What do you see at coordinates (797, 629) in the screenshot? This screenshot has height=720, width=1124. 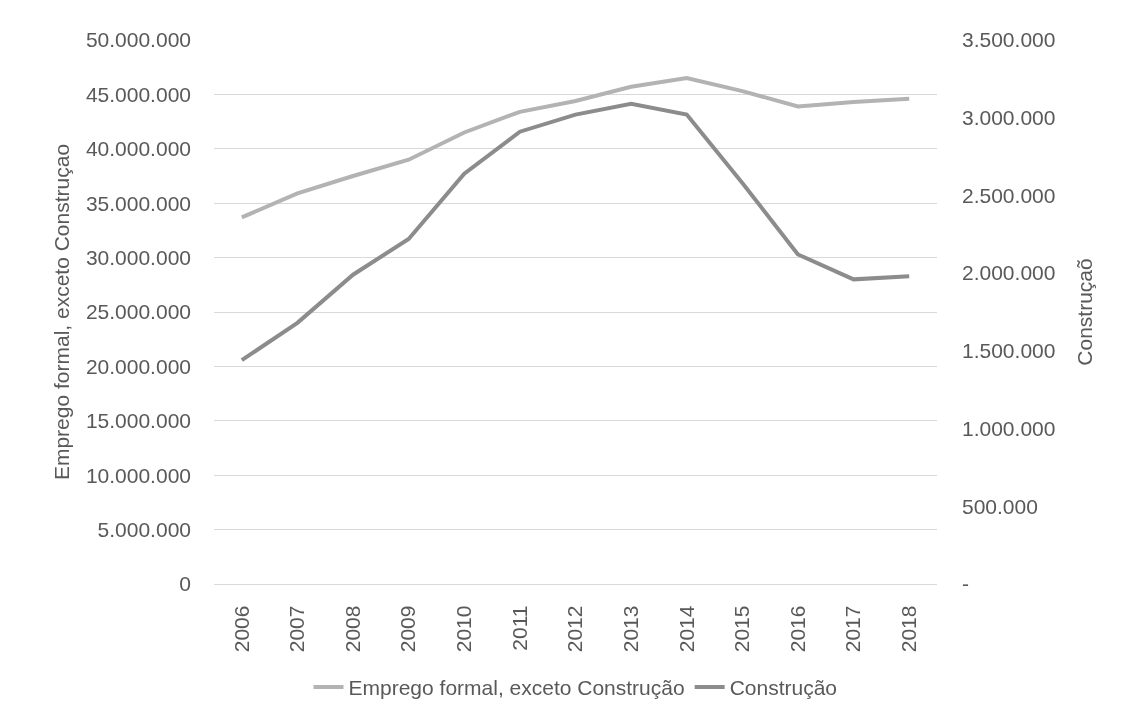 I see `x-tick-label: 2016` at bounding box center [797, 629].